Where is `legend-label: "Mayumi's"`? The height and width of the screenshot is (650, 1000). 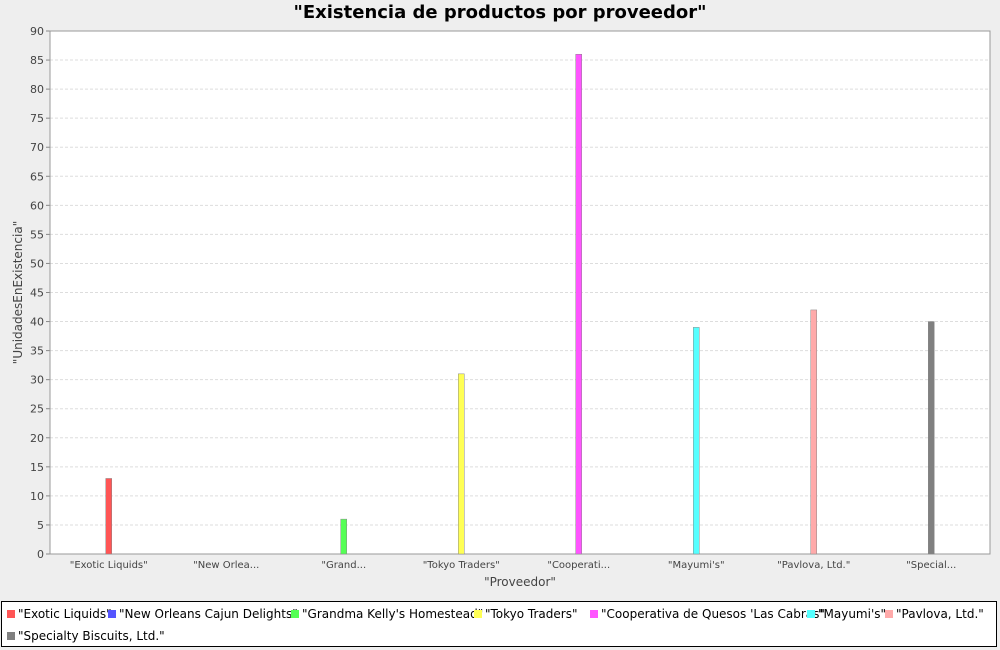 legend-label: "Mayumi's" is located at coordinates (852, 614).